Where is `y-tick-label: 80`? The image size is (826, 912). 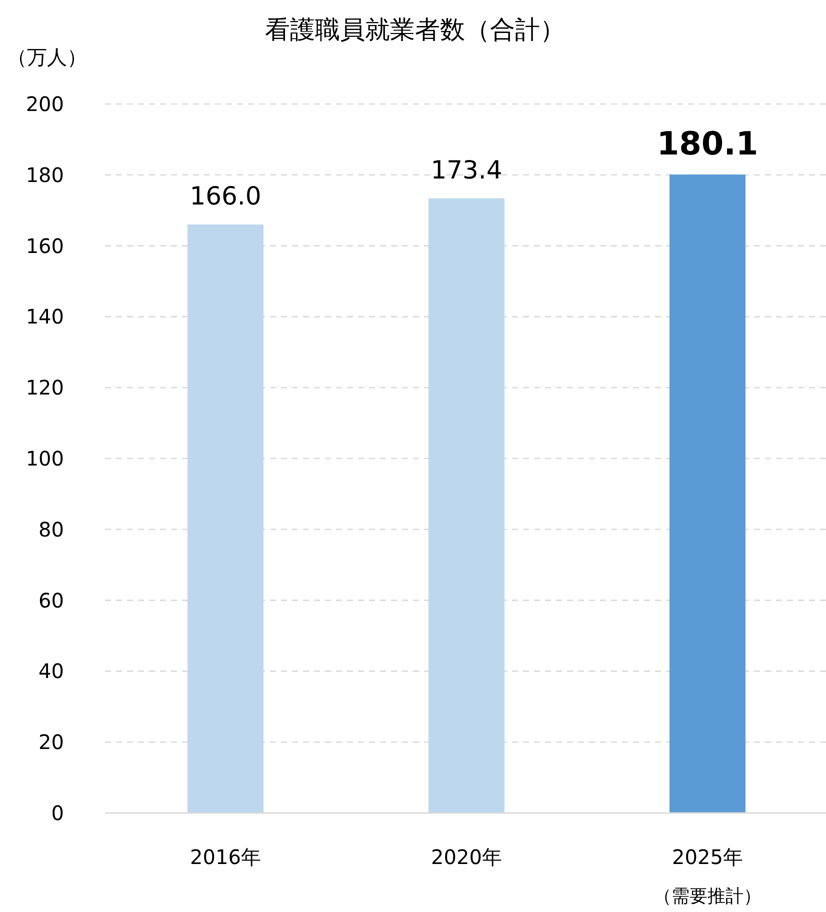
y-tick-label: 80 is located at coordinates (51, 529).